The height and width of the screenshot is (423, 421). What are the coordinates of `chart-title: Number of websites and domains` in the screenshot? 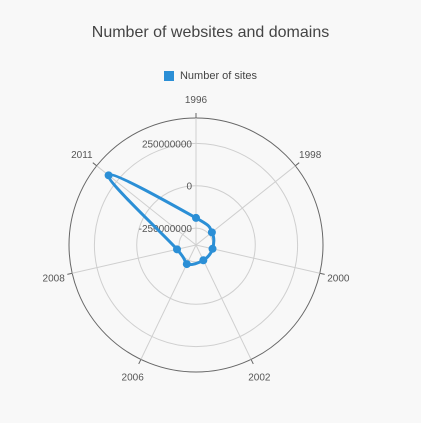 It's located at (210, 32).